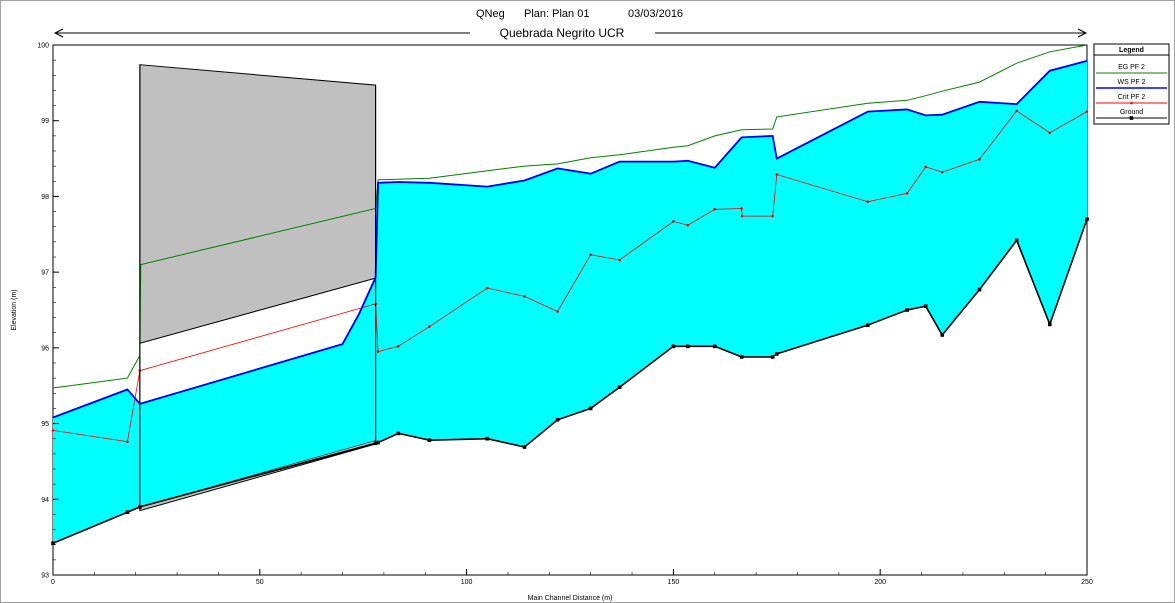 Image resolution: width=1175 pixels, height=603 pixels. What do you see at coordinates (467, 582) in the screenshot?
I see `x-tick-label: 100` at bounding box center [467, 582].